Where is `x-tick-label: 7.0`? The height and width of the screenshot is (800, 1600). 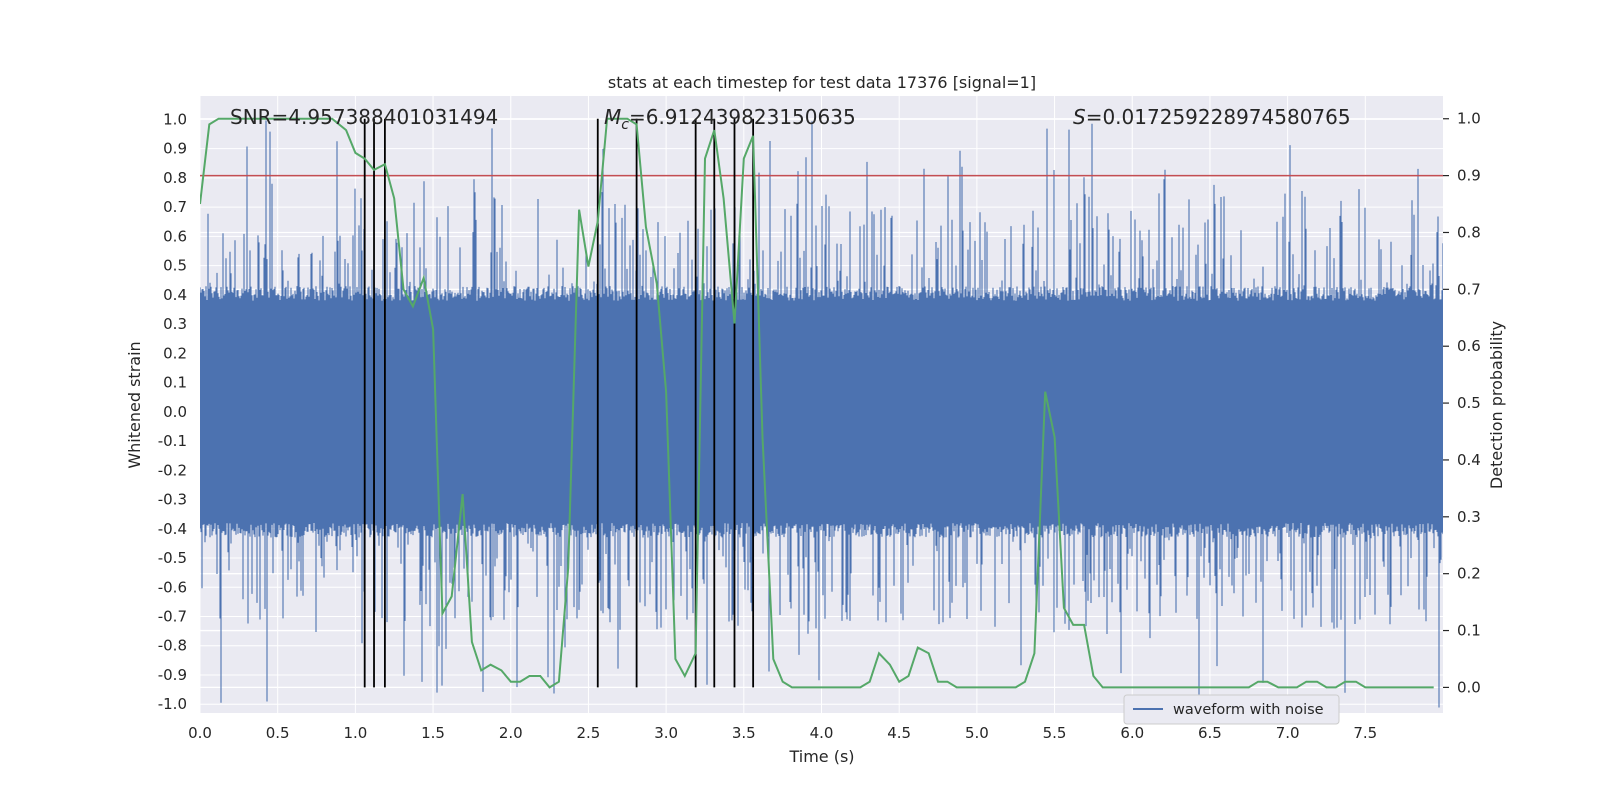 x-tick-label: 7.0 is located at coordinates (1288, 733).